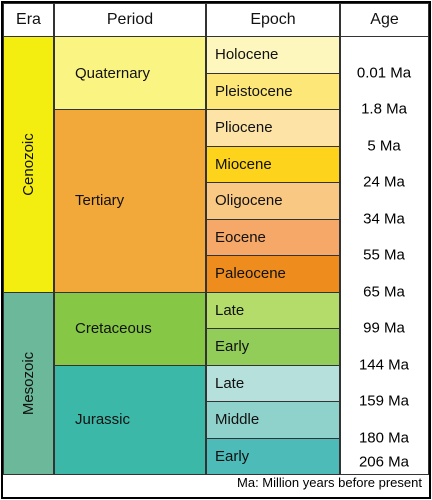  What do you see at coordinates (130, 201) in the screenshot?
I see `period-cell: Tertiary` at bounding box center [130, 201].